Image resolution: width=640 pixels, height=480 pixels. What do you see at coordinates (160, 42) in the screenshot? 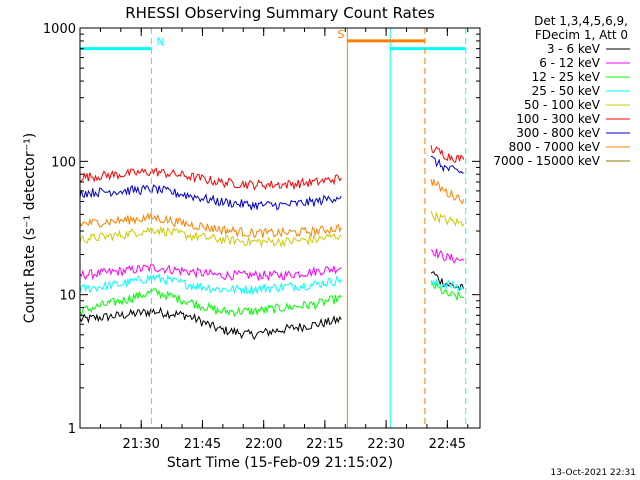
I see `flag-label-0: N` at bounding box center [160, 42].